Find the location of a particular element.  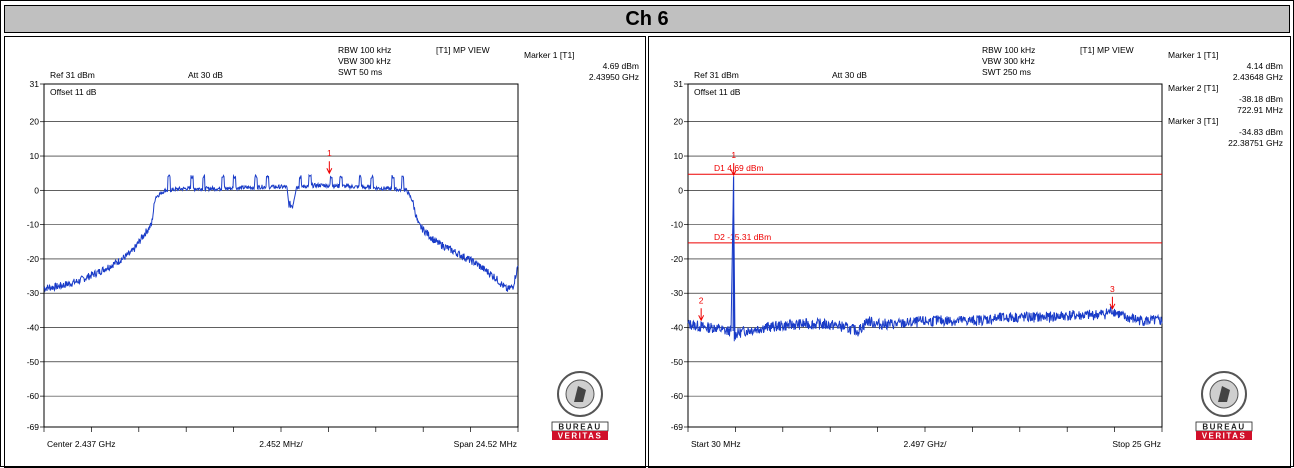

marker-readout-name: Marker 2 [T1] is located at coordinates (1193, 88).